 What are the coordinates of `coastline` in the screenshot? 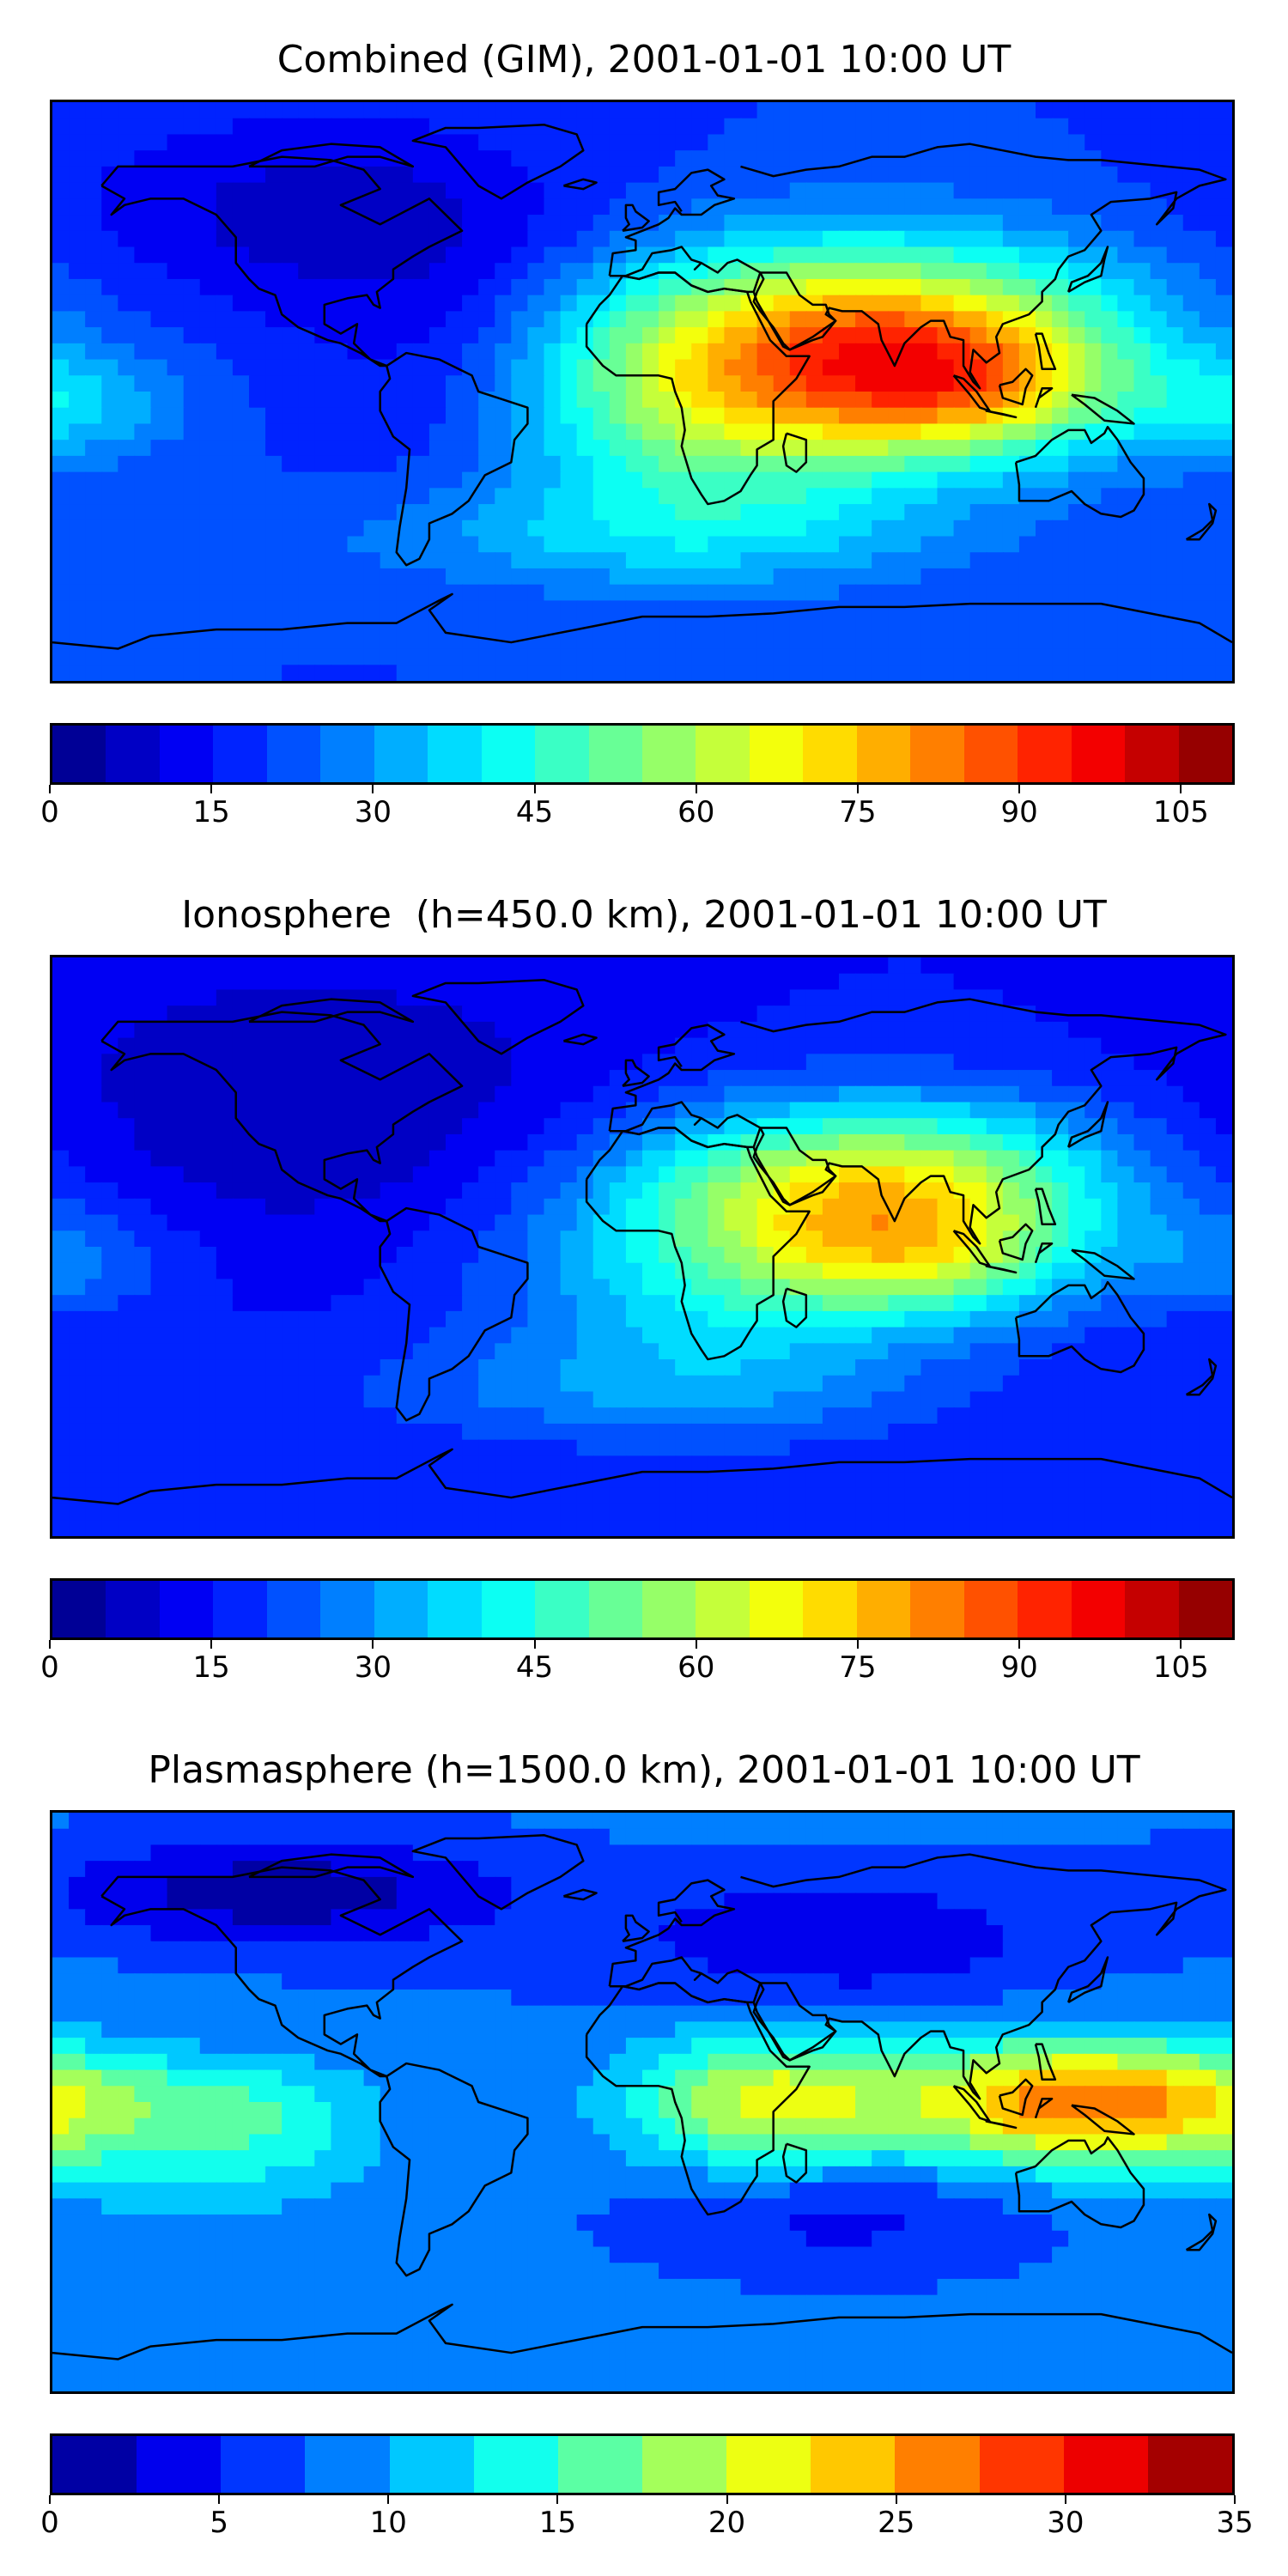 It's located at (794, 453).